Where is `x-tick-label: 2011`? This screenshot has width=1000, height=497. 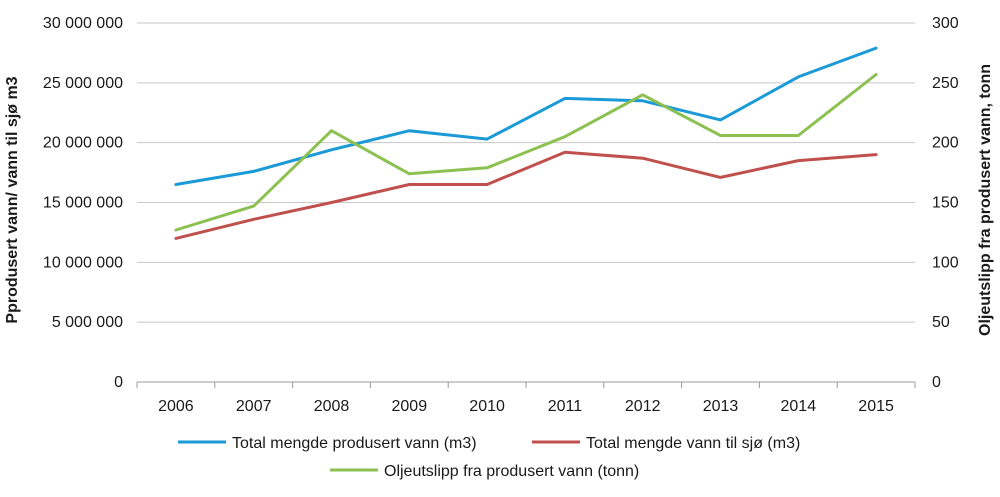
x-tick-label: 2011 is located at coordinates (565, 406).